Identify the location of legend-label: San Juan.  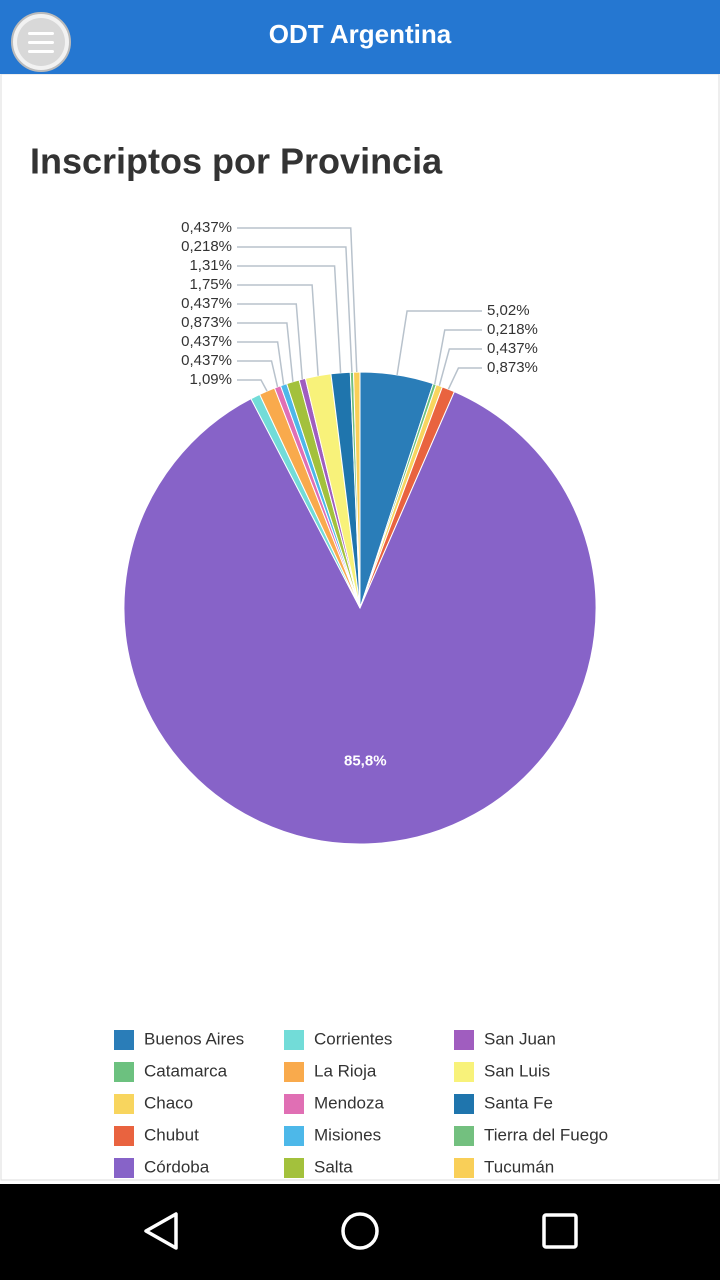
(520, 1038).